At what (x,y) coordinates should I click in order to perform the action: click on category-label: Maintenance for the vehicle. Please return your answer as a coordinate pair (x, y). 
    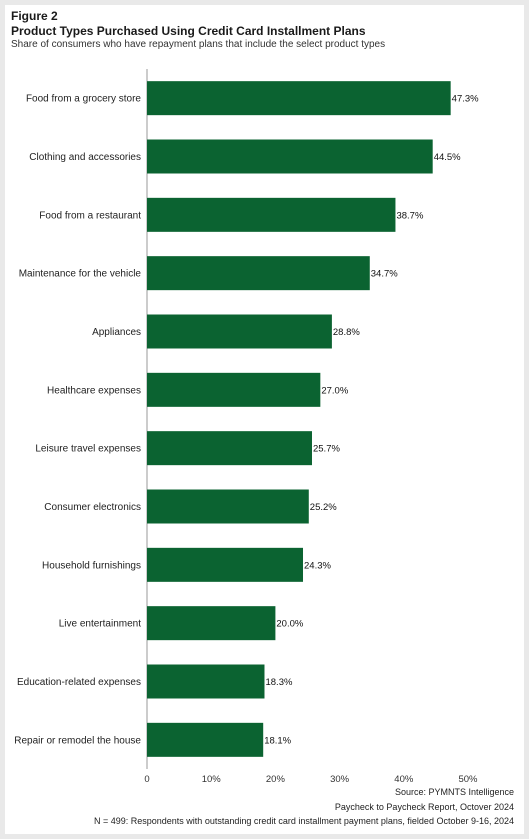
    Looking at the image, I should click on (80, 274).